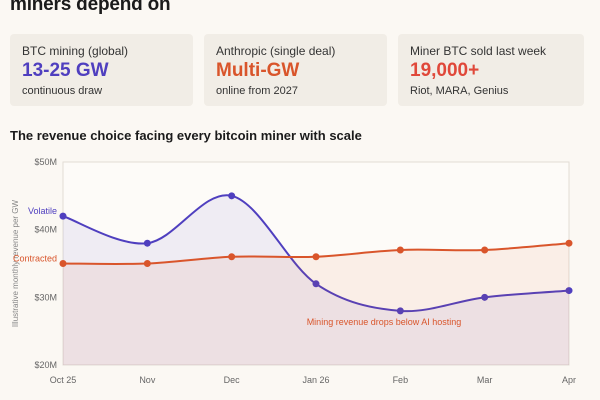 Image resolution: width=600 pixels, height=400 pixels. What do you see at coordinates (45, 162) in the screenshot?
I see `y-tick-label: $50M` at bounding box center [45, 162].